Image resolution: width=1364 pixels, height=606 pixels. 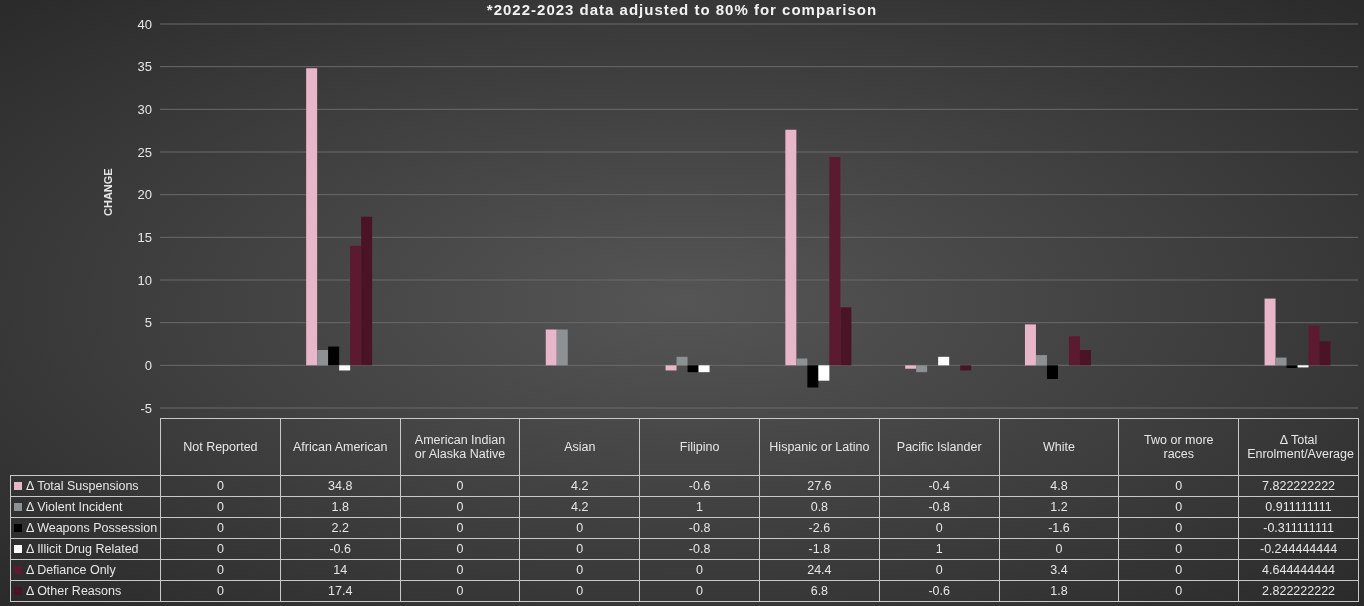 What do you see at coordinates (1059, 447) in the screenshot?
I see `x-tick-label: White` at bounding box center [1059, 447].